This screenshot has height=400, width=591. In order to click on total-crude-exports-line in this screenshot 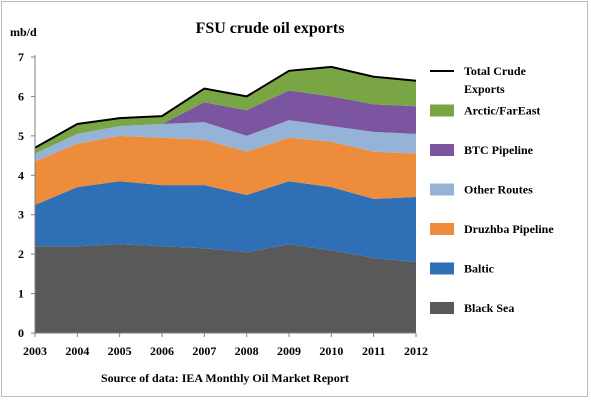, I will do `click(225, 107)`.